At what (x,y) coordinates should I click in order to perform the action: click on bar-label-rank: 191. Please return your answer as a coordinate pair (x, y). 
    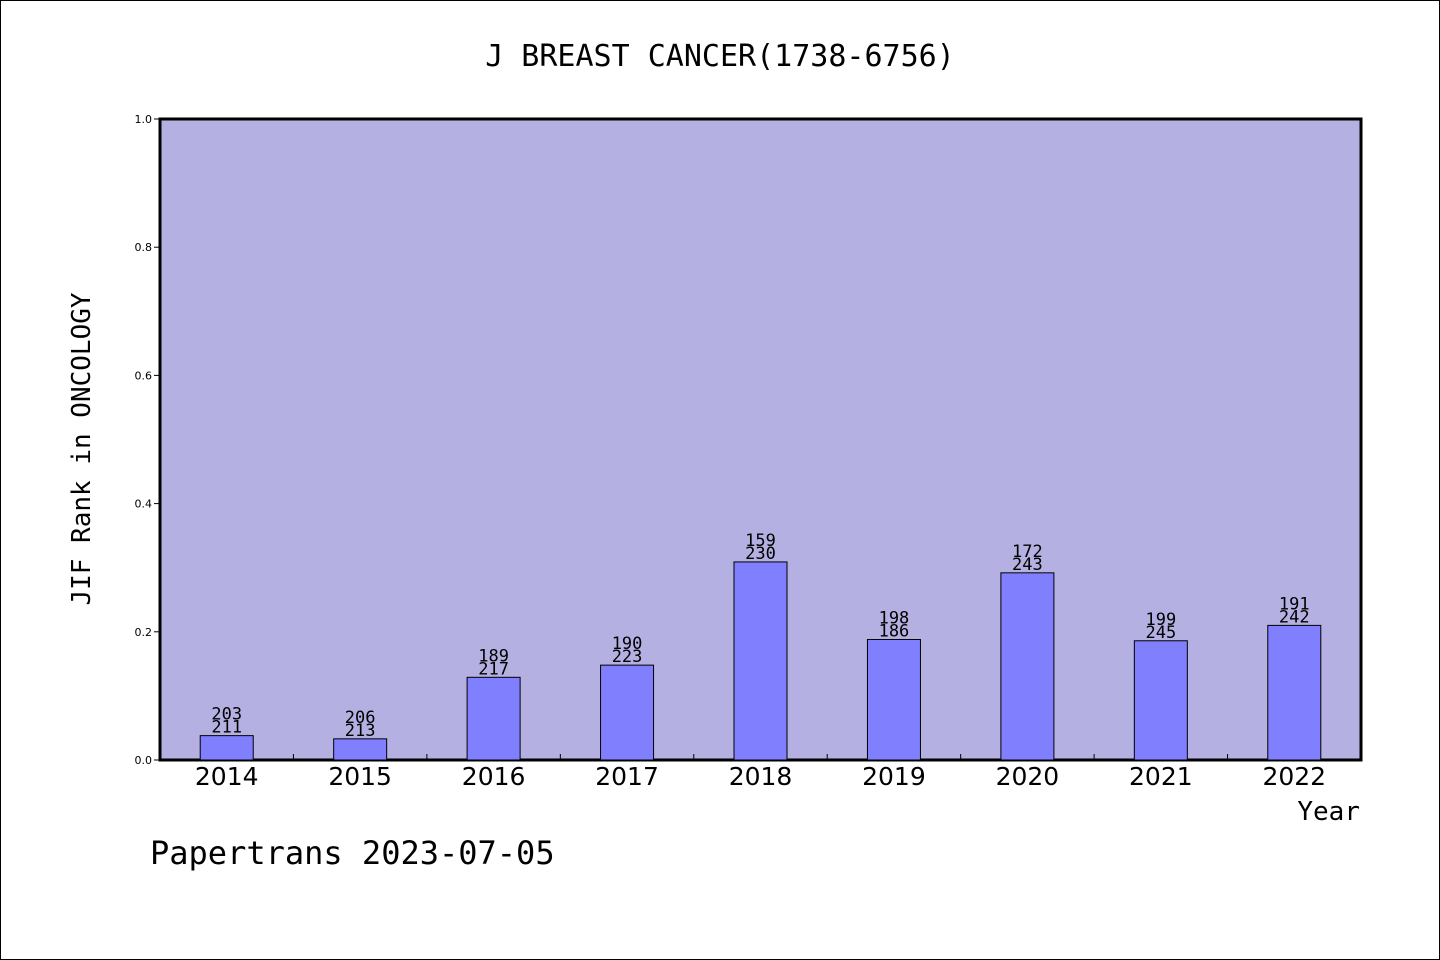
    Looking at the image, I should click on (1294, 604).